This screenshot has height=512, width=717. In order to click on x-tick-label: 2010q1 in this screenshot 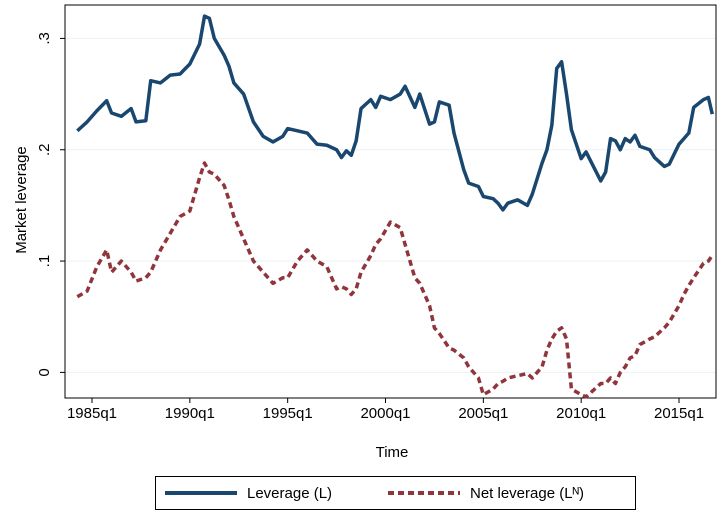, I will do `click(581, 413)`.